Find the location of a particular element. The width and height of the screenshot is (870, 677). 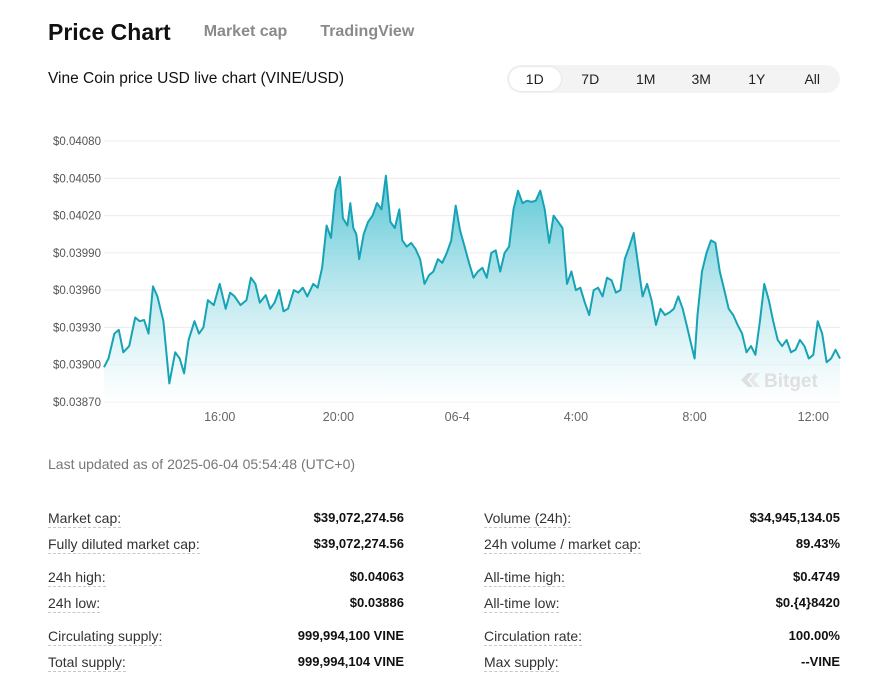

stat-fully-diluted-market-cap: Fully diluted market cap: $39,072,274.56 is located at coordinates (226, 546).